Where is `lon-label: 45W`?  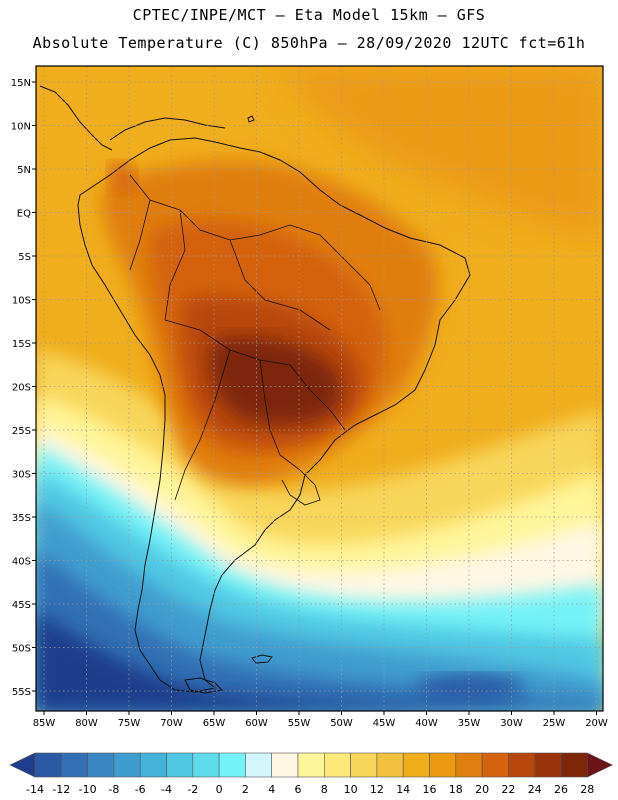
lon-label: 45W is located at coordinates (384, 723).